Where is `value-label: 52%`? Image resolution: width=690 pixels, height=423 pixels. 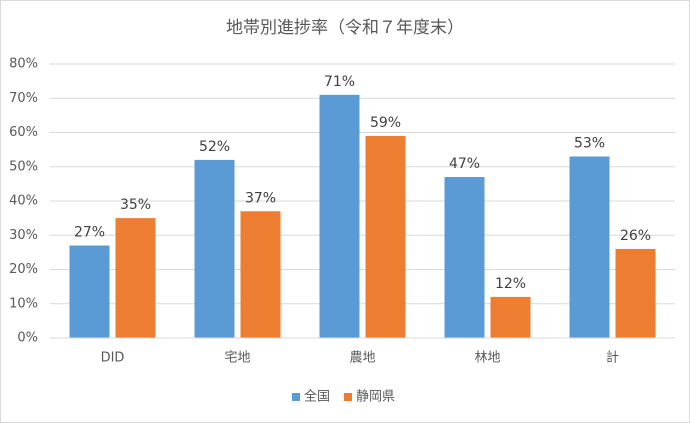 value-label: 52% is located at coordinates (214, 147).